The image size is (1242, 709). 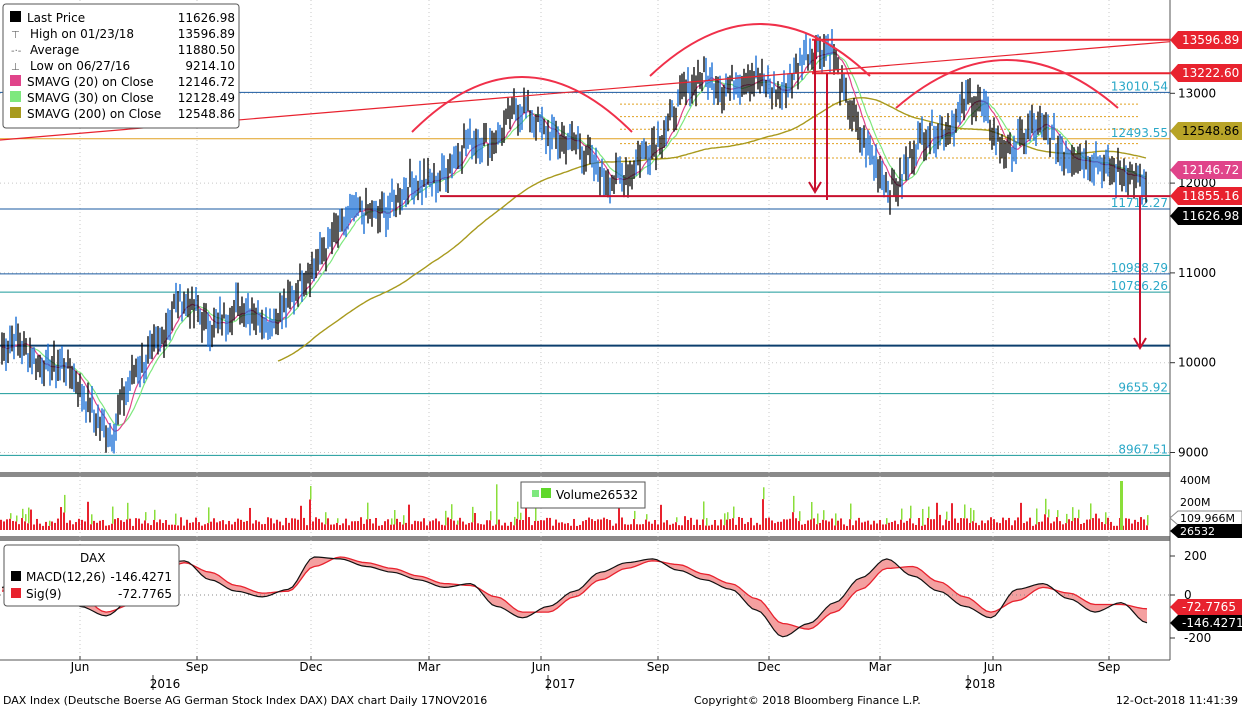 I want to click on fib-level-label: 8967.51, so click(x=1143, y=449).